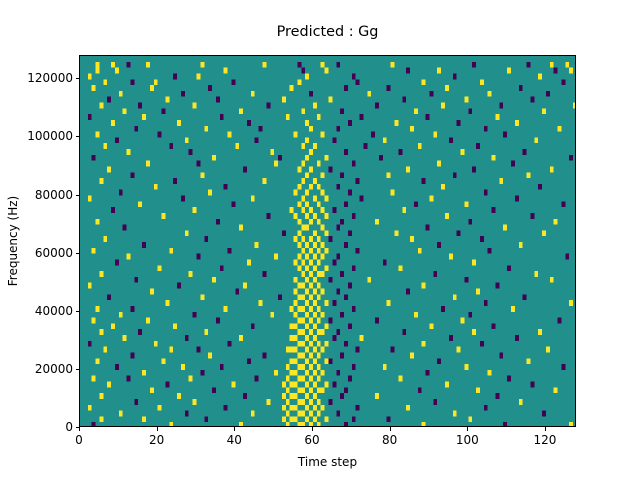  Describe the element at coordinates (50, 136) in the screenshot. I see `y-tick-label: 100000` at that location.